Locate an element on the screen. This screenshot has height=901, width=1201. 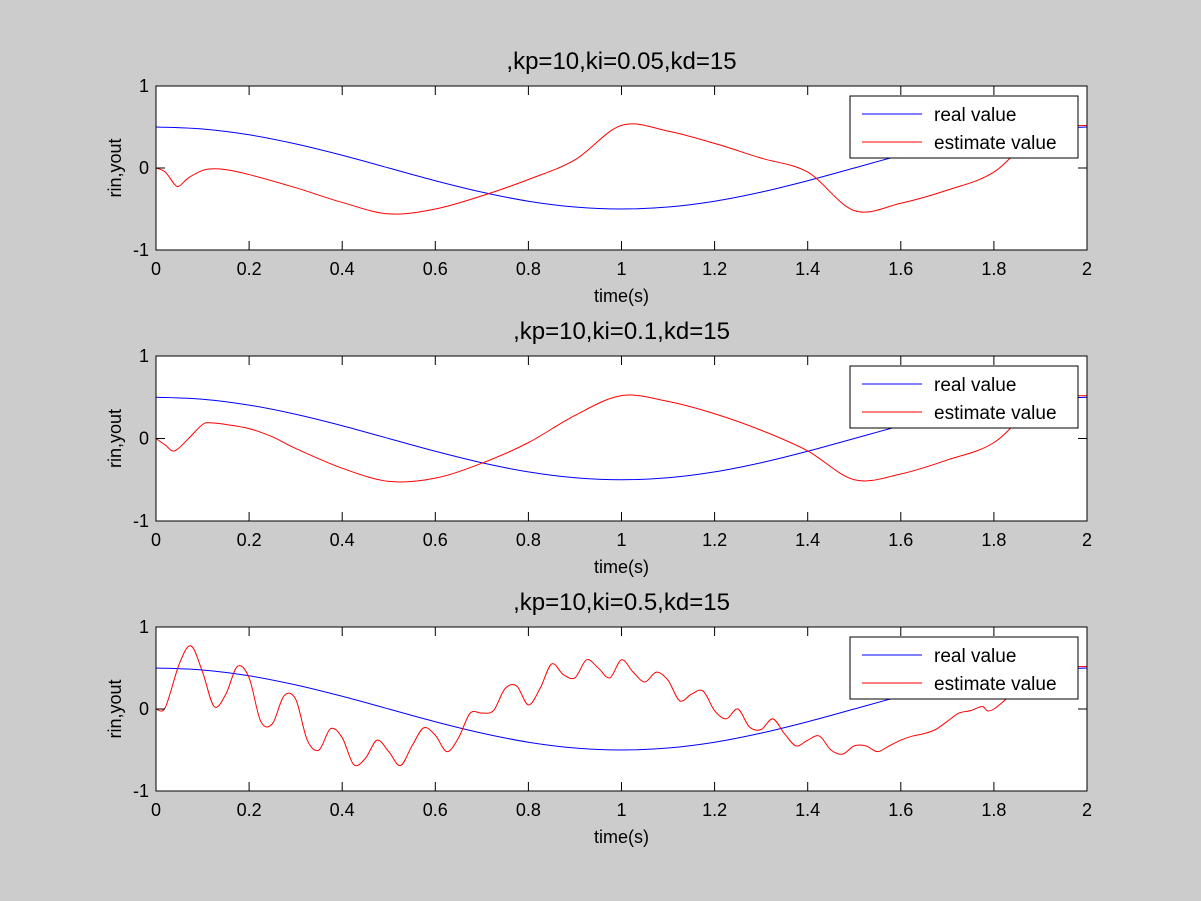
chart-title: ,kp=10,ki=0.1,kd=15 is located at coordinates (621, 331).